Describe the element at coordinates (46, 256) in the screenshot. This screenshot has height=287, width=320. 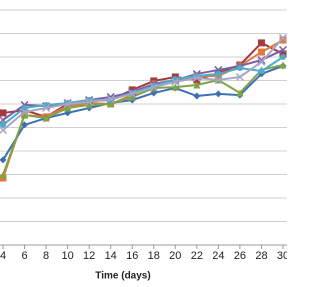
I see `x-tick-label: 8` at that location.